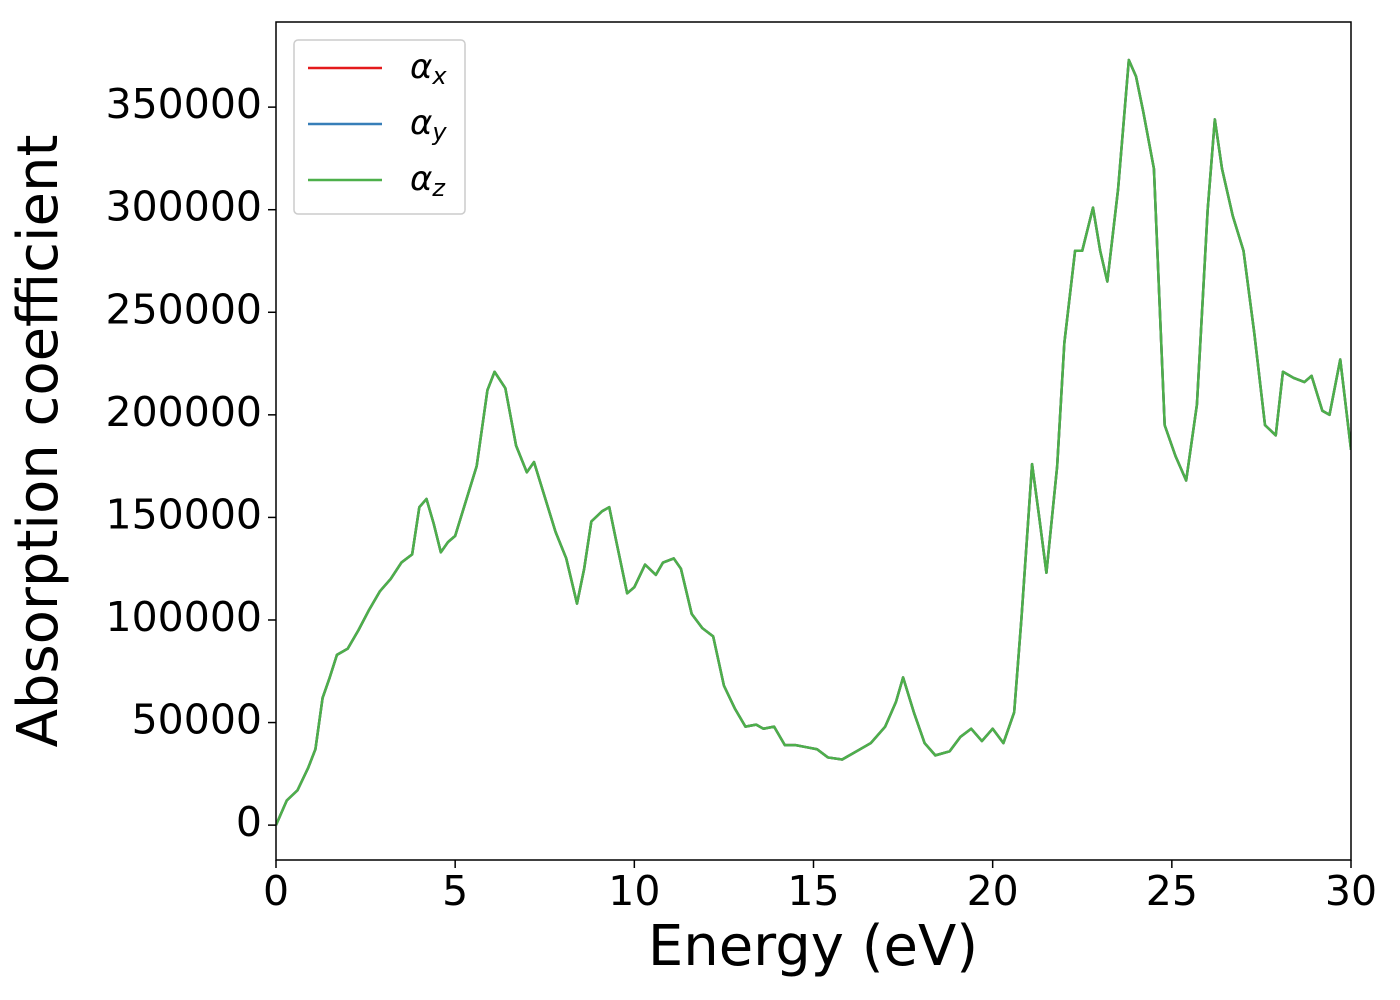  Describe the element at coordinates (276, 891) in the screenshot. I see `x-tick-label: 0` at that location.